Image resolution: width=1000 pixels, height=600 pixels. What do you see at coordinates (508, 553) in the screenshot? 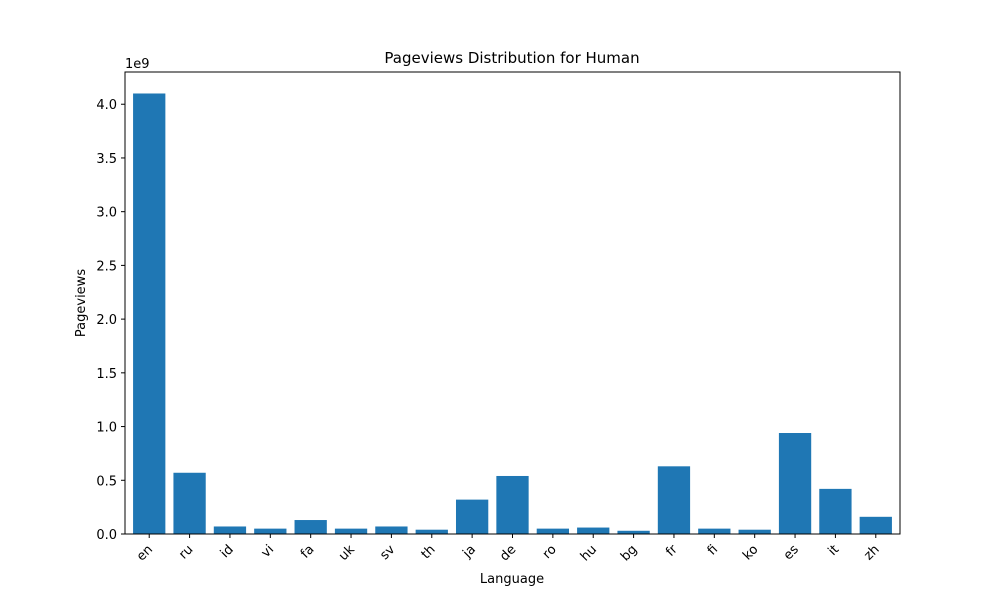
I see `x-tick-label-de: de` at bounding box center [508, 553].